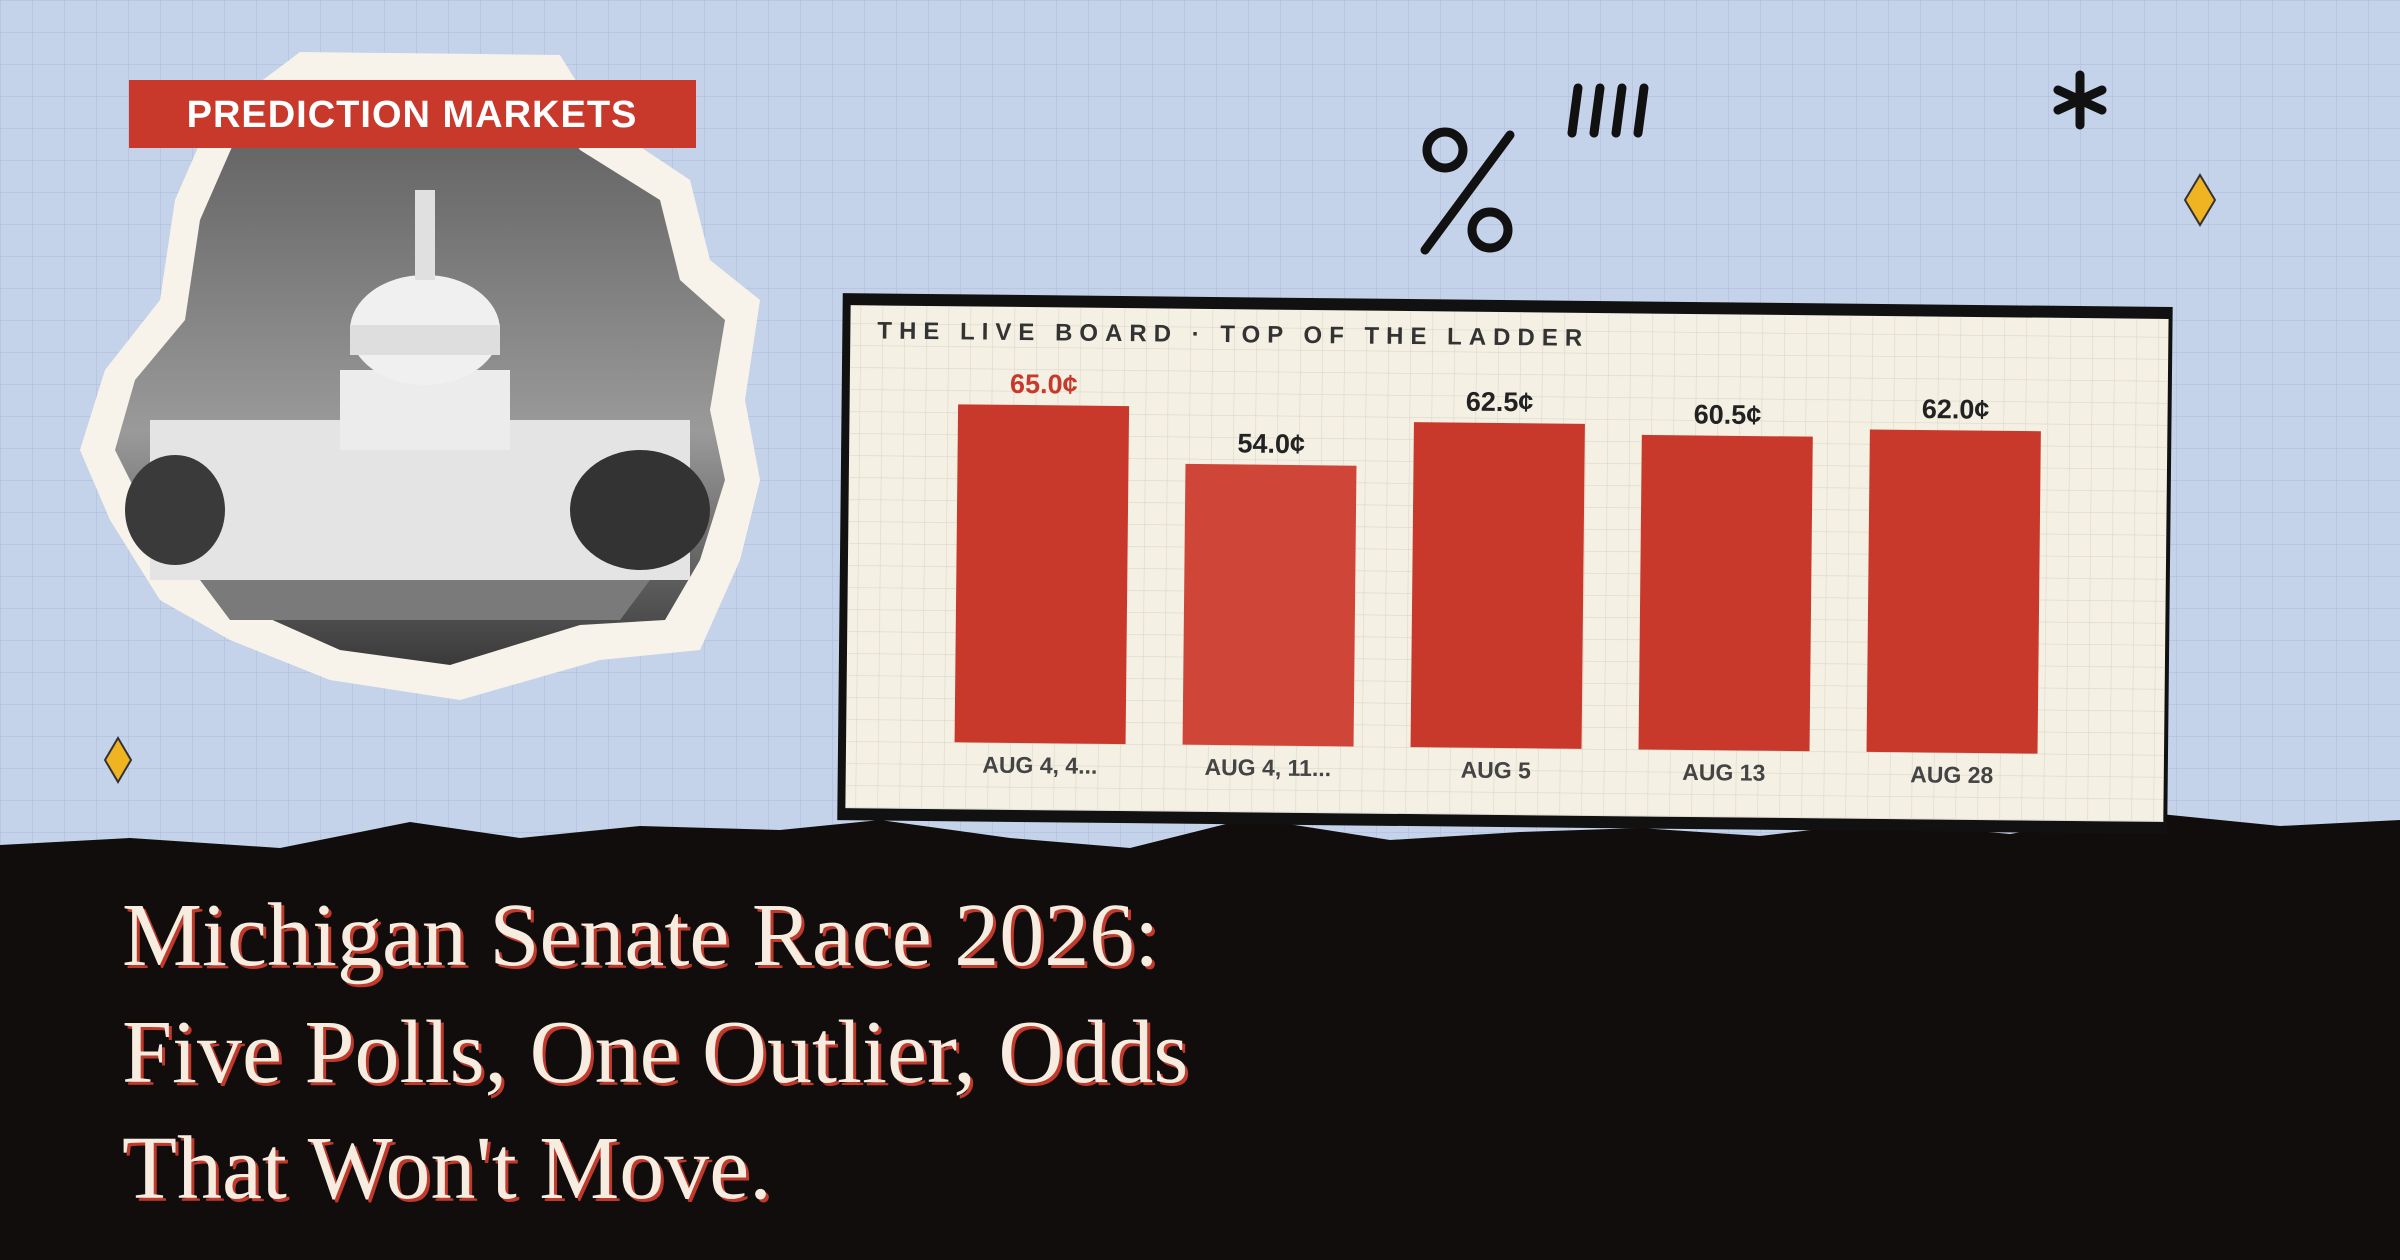  Describe the element at coordinates (420, 376) in the screenshot. I see `capitol-photo` at that location.